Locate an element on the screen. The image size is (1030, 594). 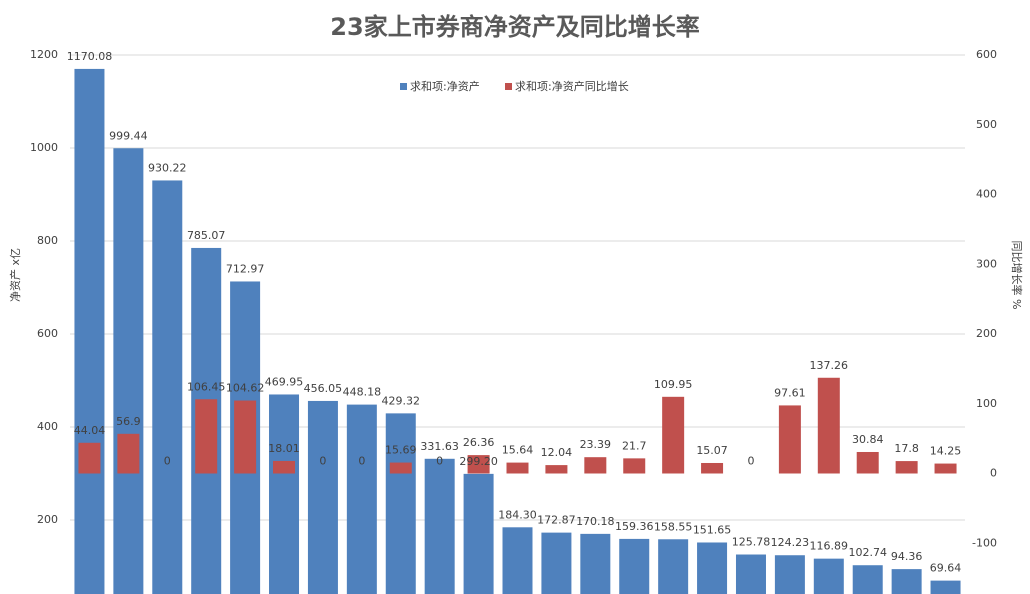
data-label: 109.95 is located at coordinates (673, 384).